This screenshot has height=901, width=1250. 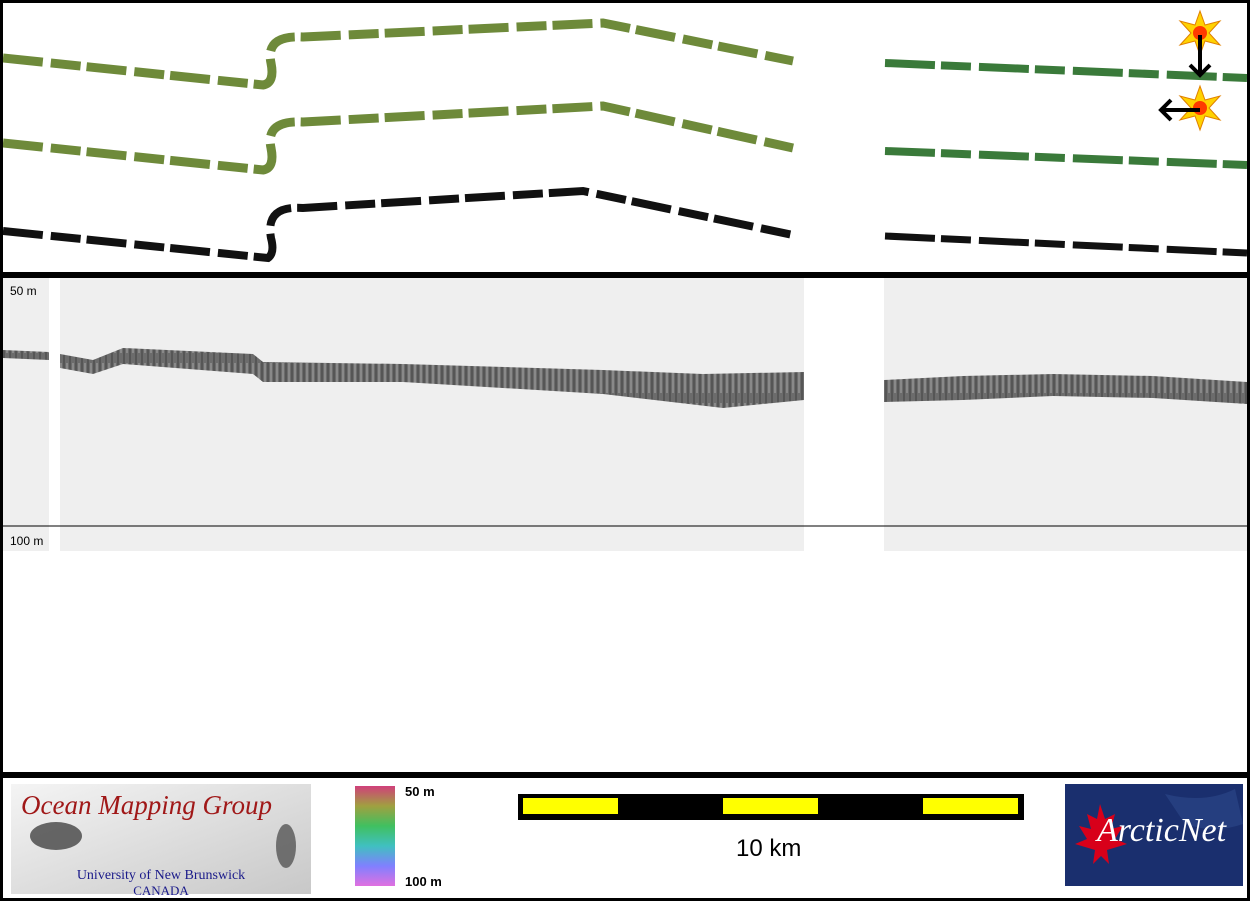 What do you see at coordinates (1179, 110) in the screenshot?
I see `arrow-left-icon` at bounding box center [1179, 110].